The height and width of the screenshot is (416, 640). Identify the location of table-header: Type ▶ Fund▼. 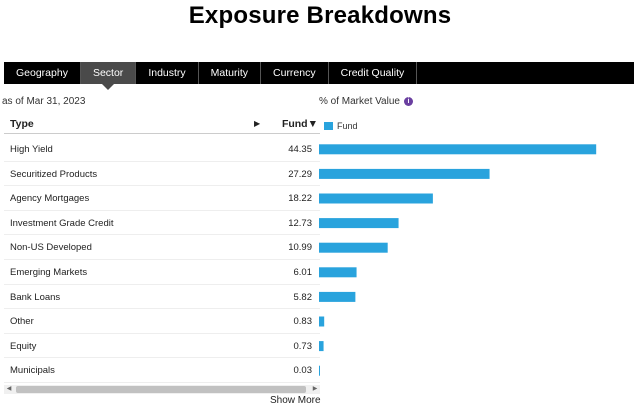
(162, 124).